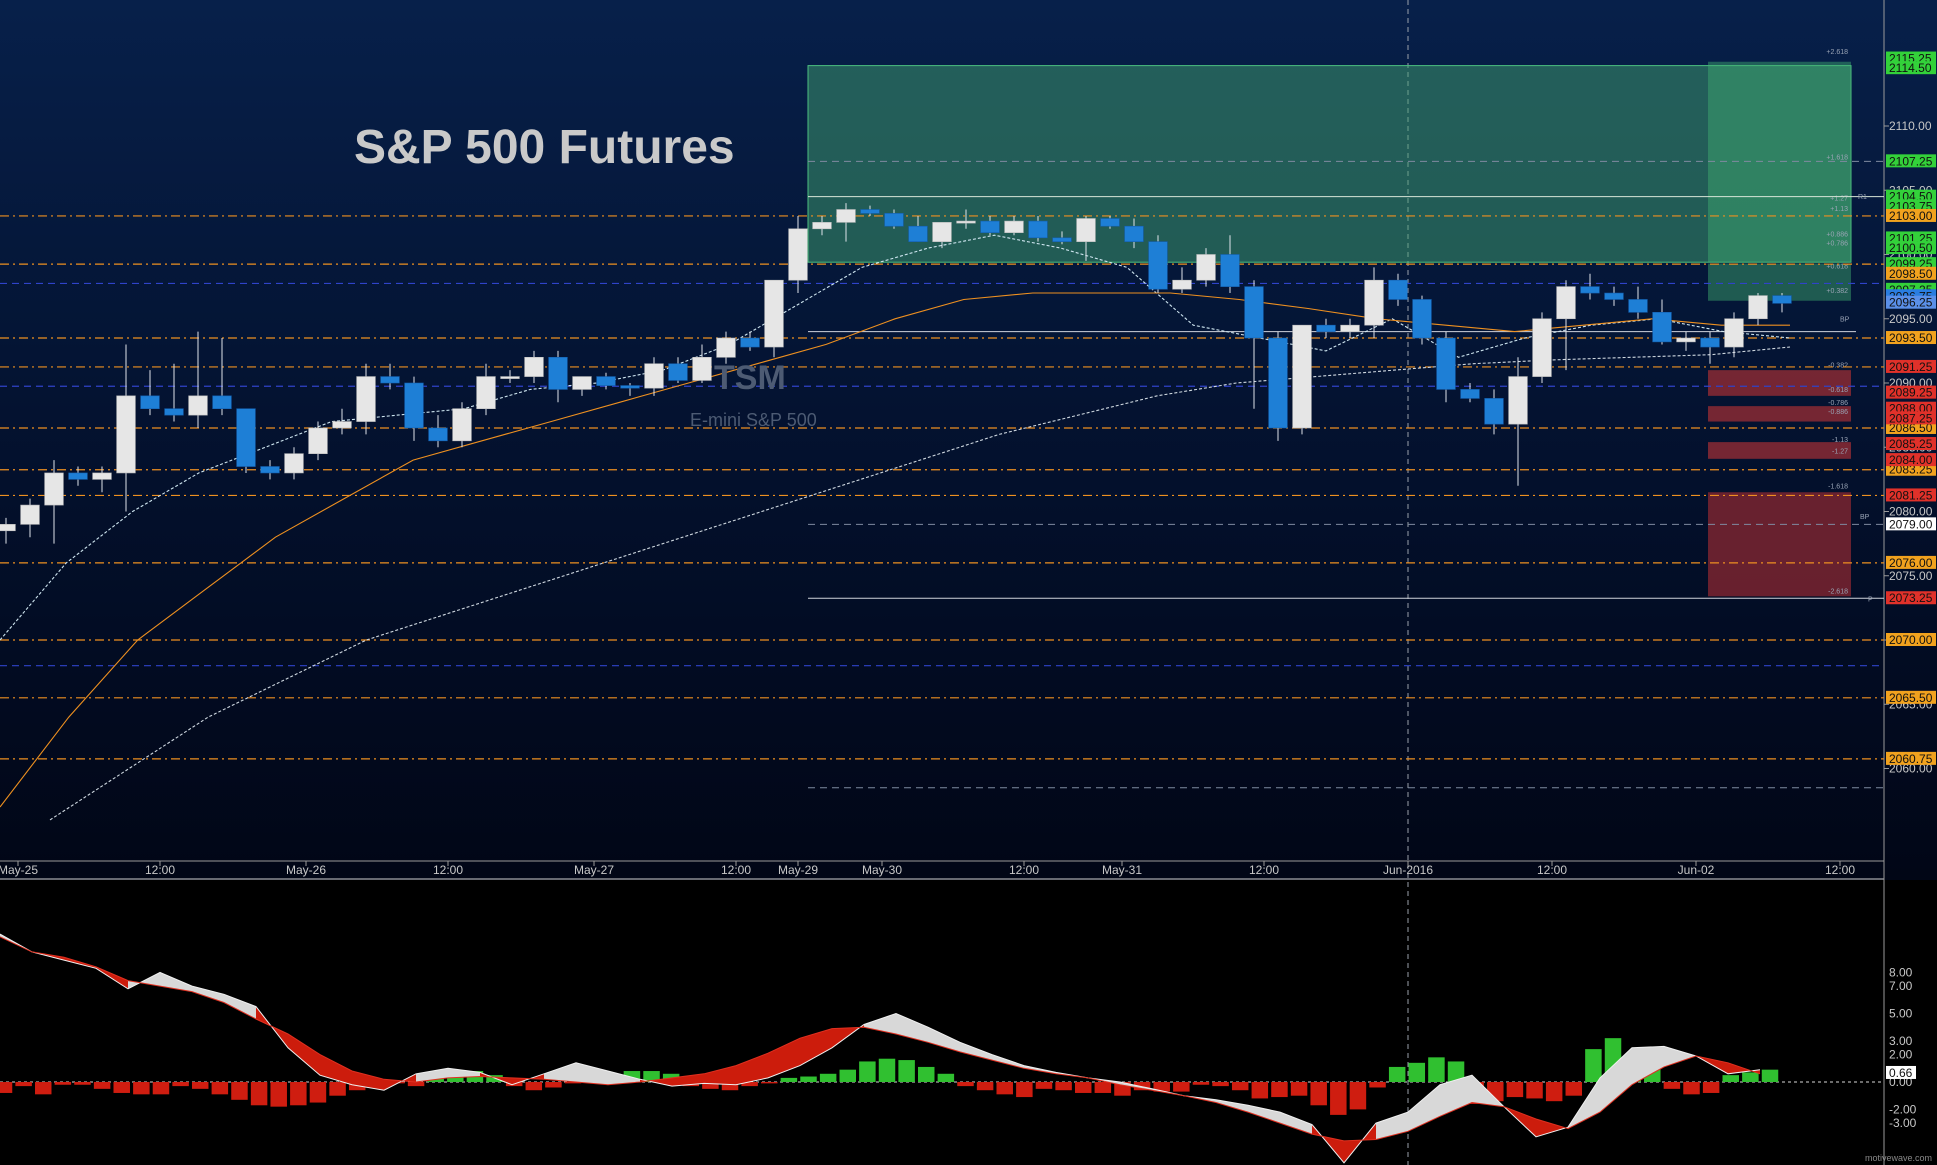 The height and width of the screenshot is (1165, 1937). What do you see at coordinates (1911, 563) in the screenshot?
I see `price-badge-label: 2076.00` at bounding box center [1911, 563].